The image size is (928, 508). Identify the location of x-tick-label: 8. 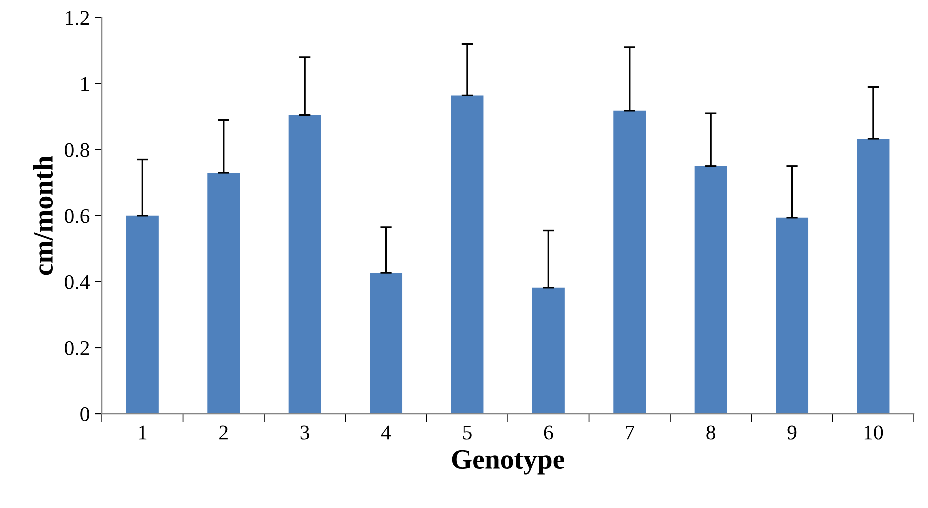
(711, 433).